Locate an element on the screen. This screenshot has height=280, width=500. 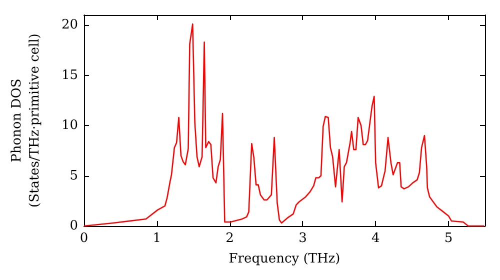
x-tick-label: 1 is located at coordinates (157, 238).